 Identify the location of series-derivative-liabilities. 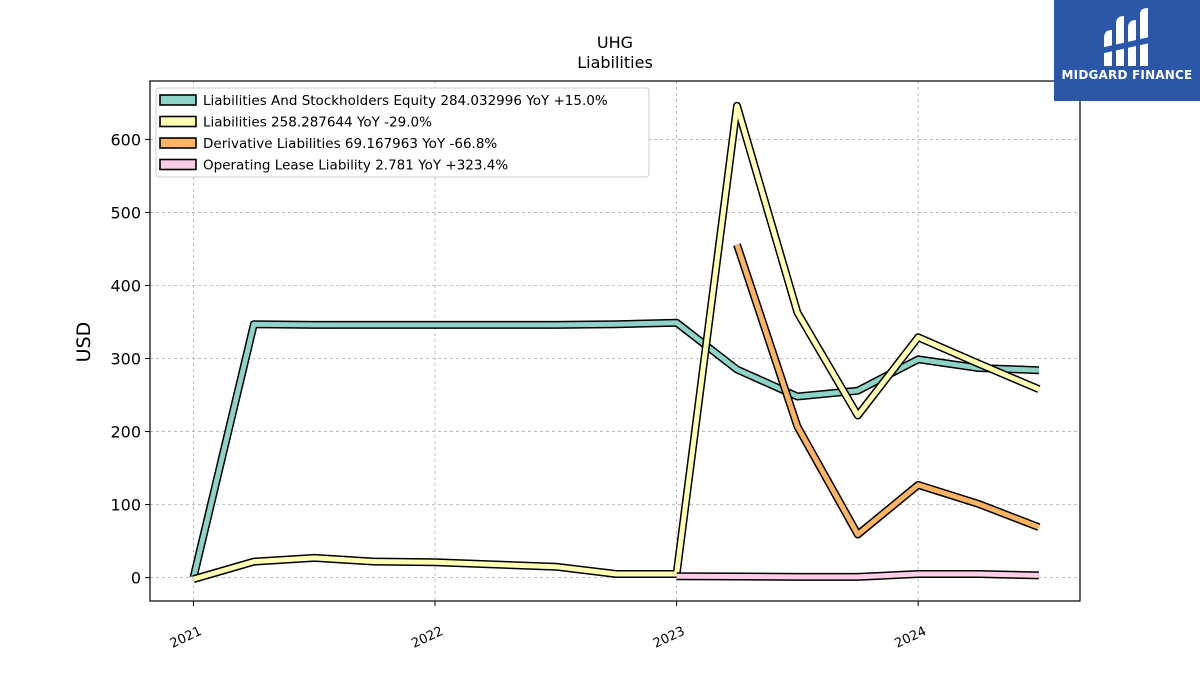
(887, 391).